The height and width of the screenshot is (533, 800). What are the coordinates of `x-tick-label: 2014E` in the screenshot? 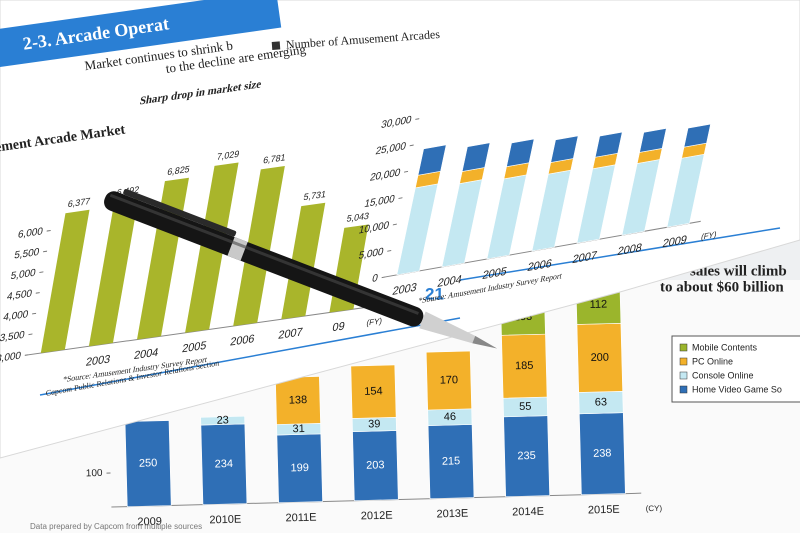 It's located at (528, 512).